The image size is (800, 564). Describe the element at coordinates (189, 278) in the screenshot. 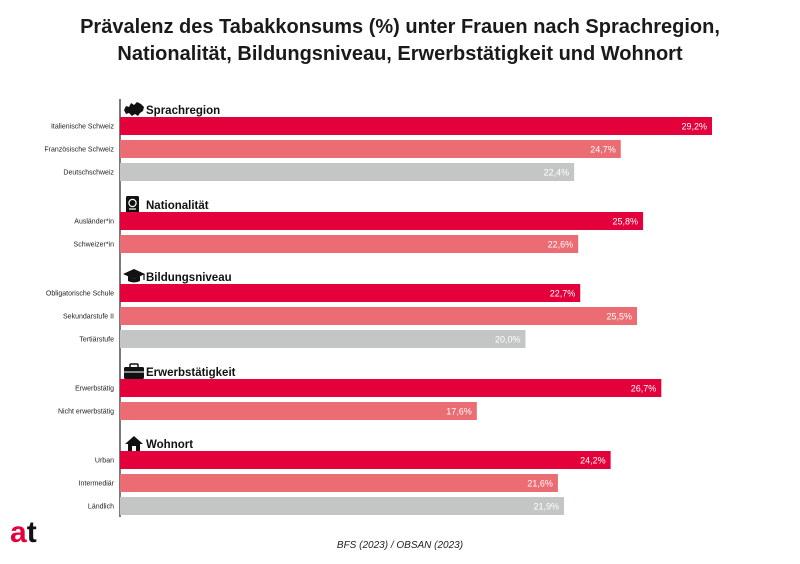

I see `group-header-3: Bildungsniveau` at that location.